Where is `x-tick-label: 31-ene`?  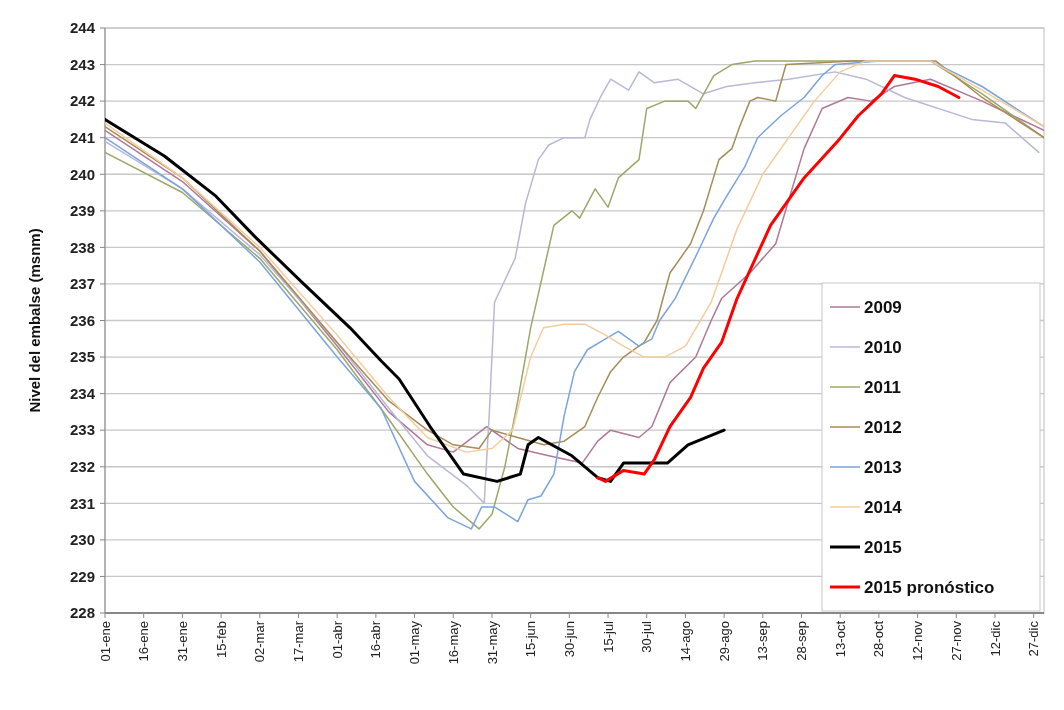
x-tick-label: 31-ene is located at coordinates (182, 641).